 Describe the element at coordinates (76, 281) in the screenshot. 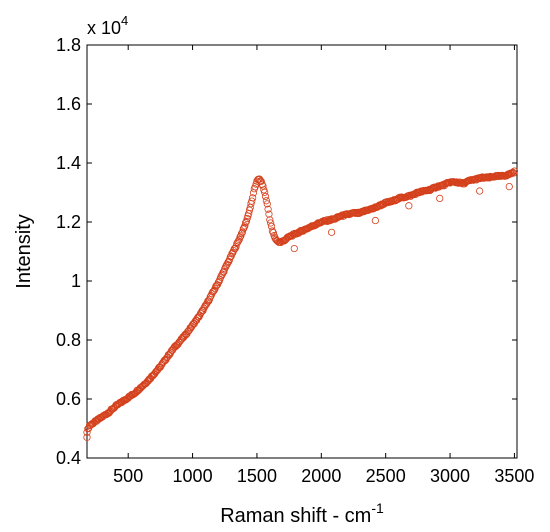

I see `y-tick-label: 1` at that location.